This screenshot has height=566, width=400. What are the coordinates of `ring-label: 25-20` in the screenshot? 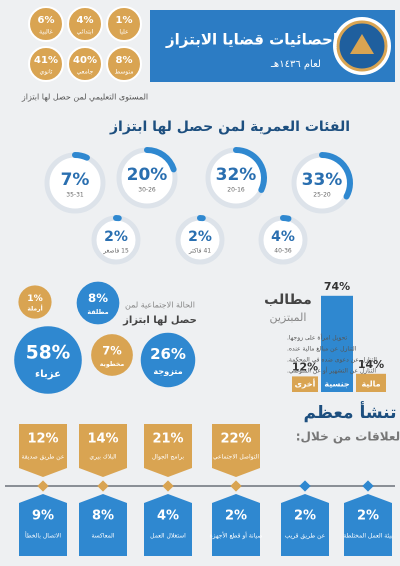 It's located at (322, 195).